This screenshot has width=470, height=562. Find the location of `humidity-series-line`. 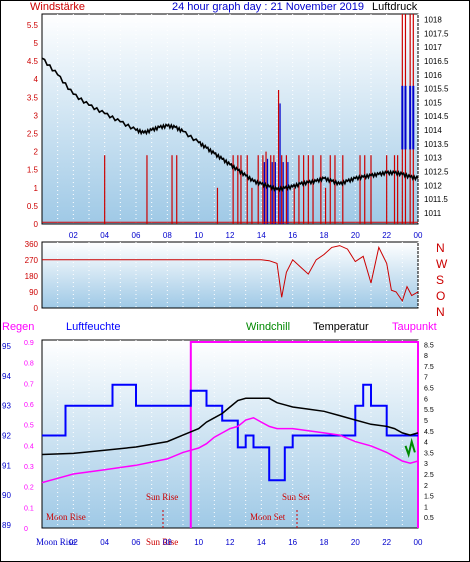

humidity-series-line is located at coordinates (230, 432).